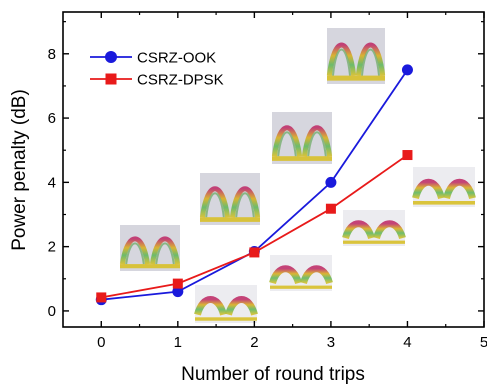  I want to click on x-tick-label: 3, so click(331, 342).